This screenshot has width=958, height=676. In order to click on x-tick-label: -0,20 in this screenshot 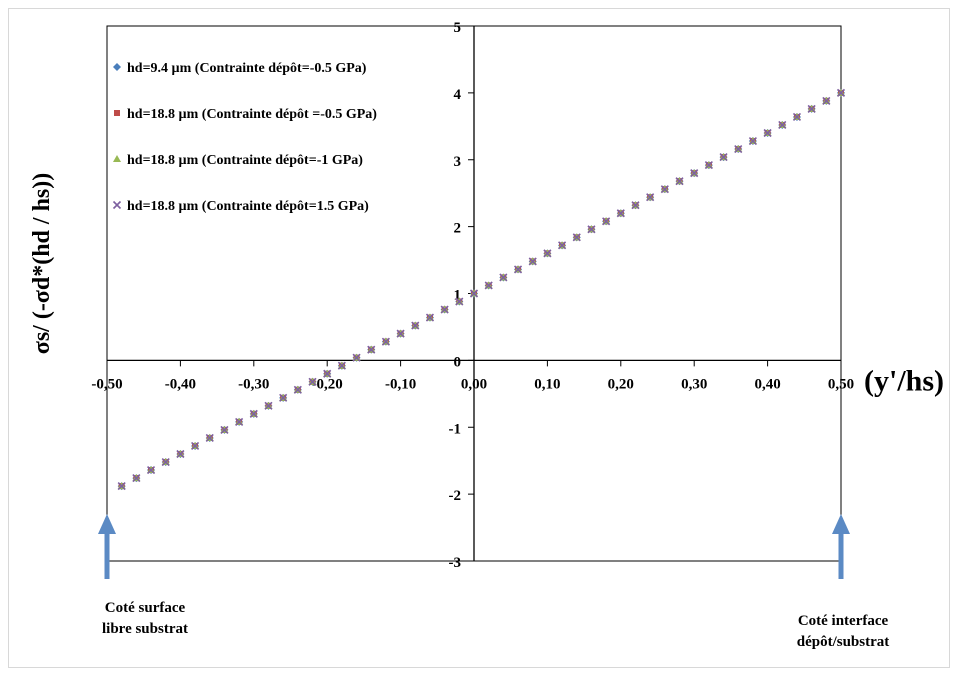, I will do `click(327, 384)`.